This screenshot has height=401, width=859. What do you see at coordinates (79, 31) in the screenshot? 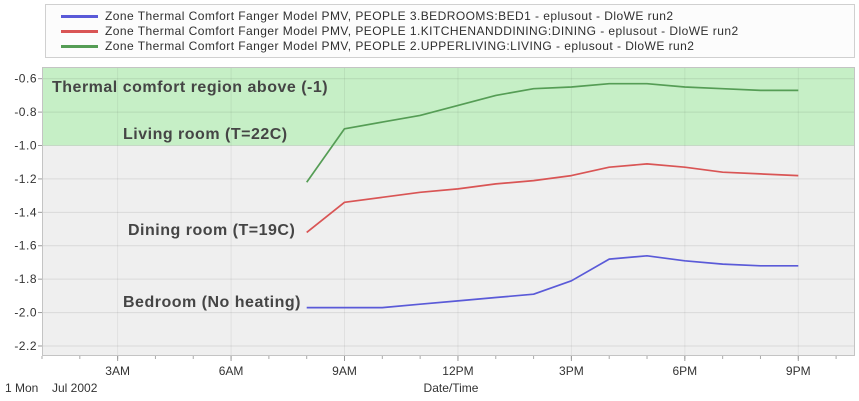
I see `legend-swatch-dining` at bounding box center [79, 31].